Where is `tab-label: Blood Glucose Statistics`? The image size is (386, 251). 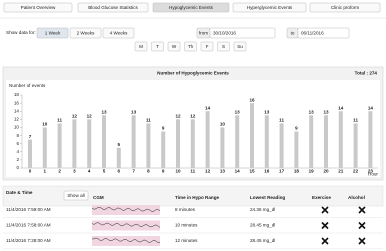 tab-label: Blood Glucose Statistics is located at coordinates (113, 7).